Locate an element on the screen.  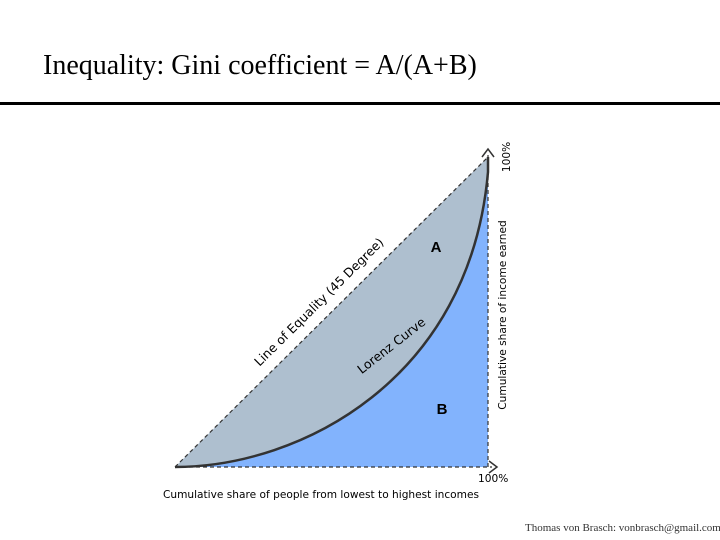
title-divider is located at coordinates (360, 103).